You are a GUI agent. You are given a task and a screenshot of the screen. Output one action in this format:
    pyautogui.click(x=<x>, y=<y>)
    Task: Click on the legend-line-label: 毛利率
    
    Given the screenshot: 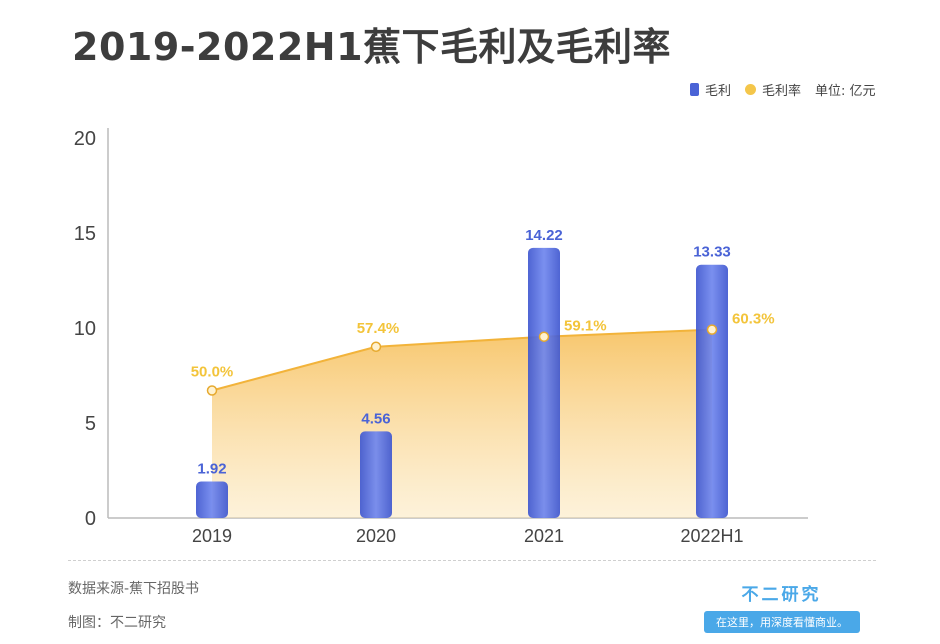 What is the action you would take?
    pyautogui.click(x=782, y=91)
    